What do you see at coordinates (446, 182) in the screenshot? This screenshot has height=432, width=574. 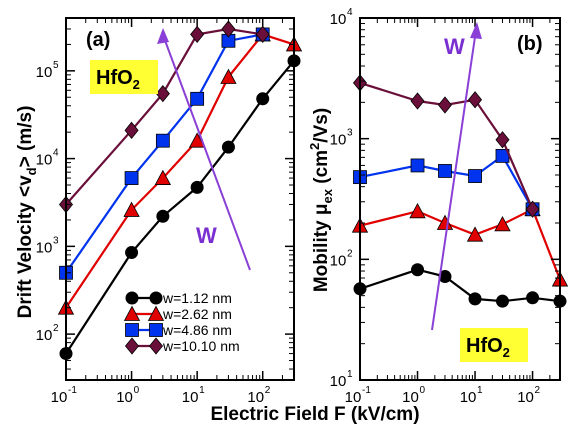 I see `series-line-w4-86-b` at bounding box center [446, 182].